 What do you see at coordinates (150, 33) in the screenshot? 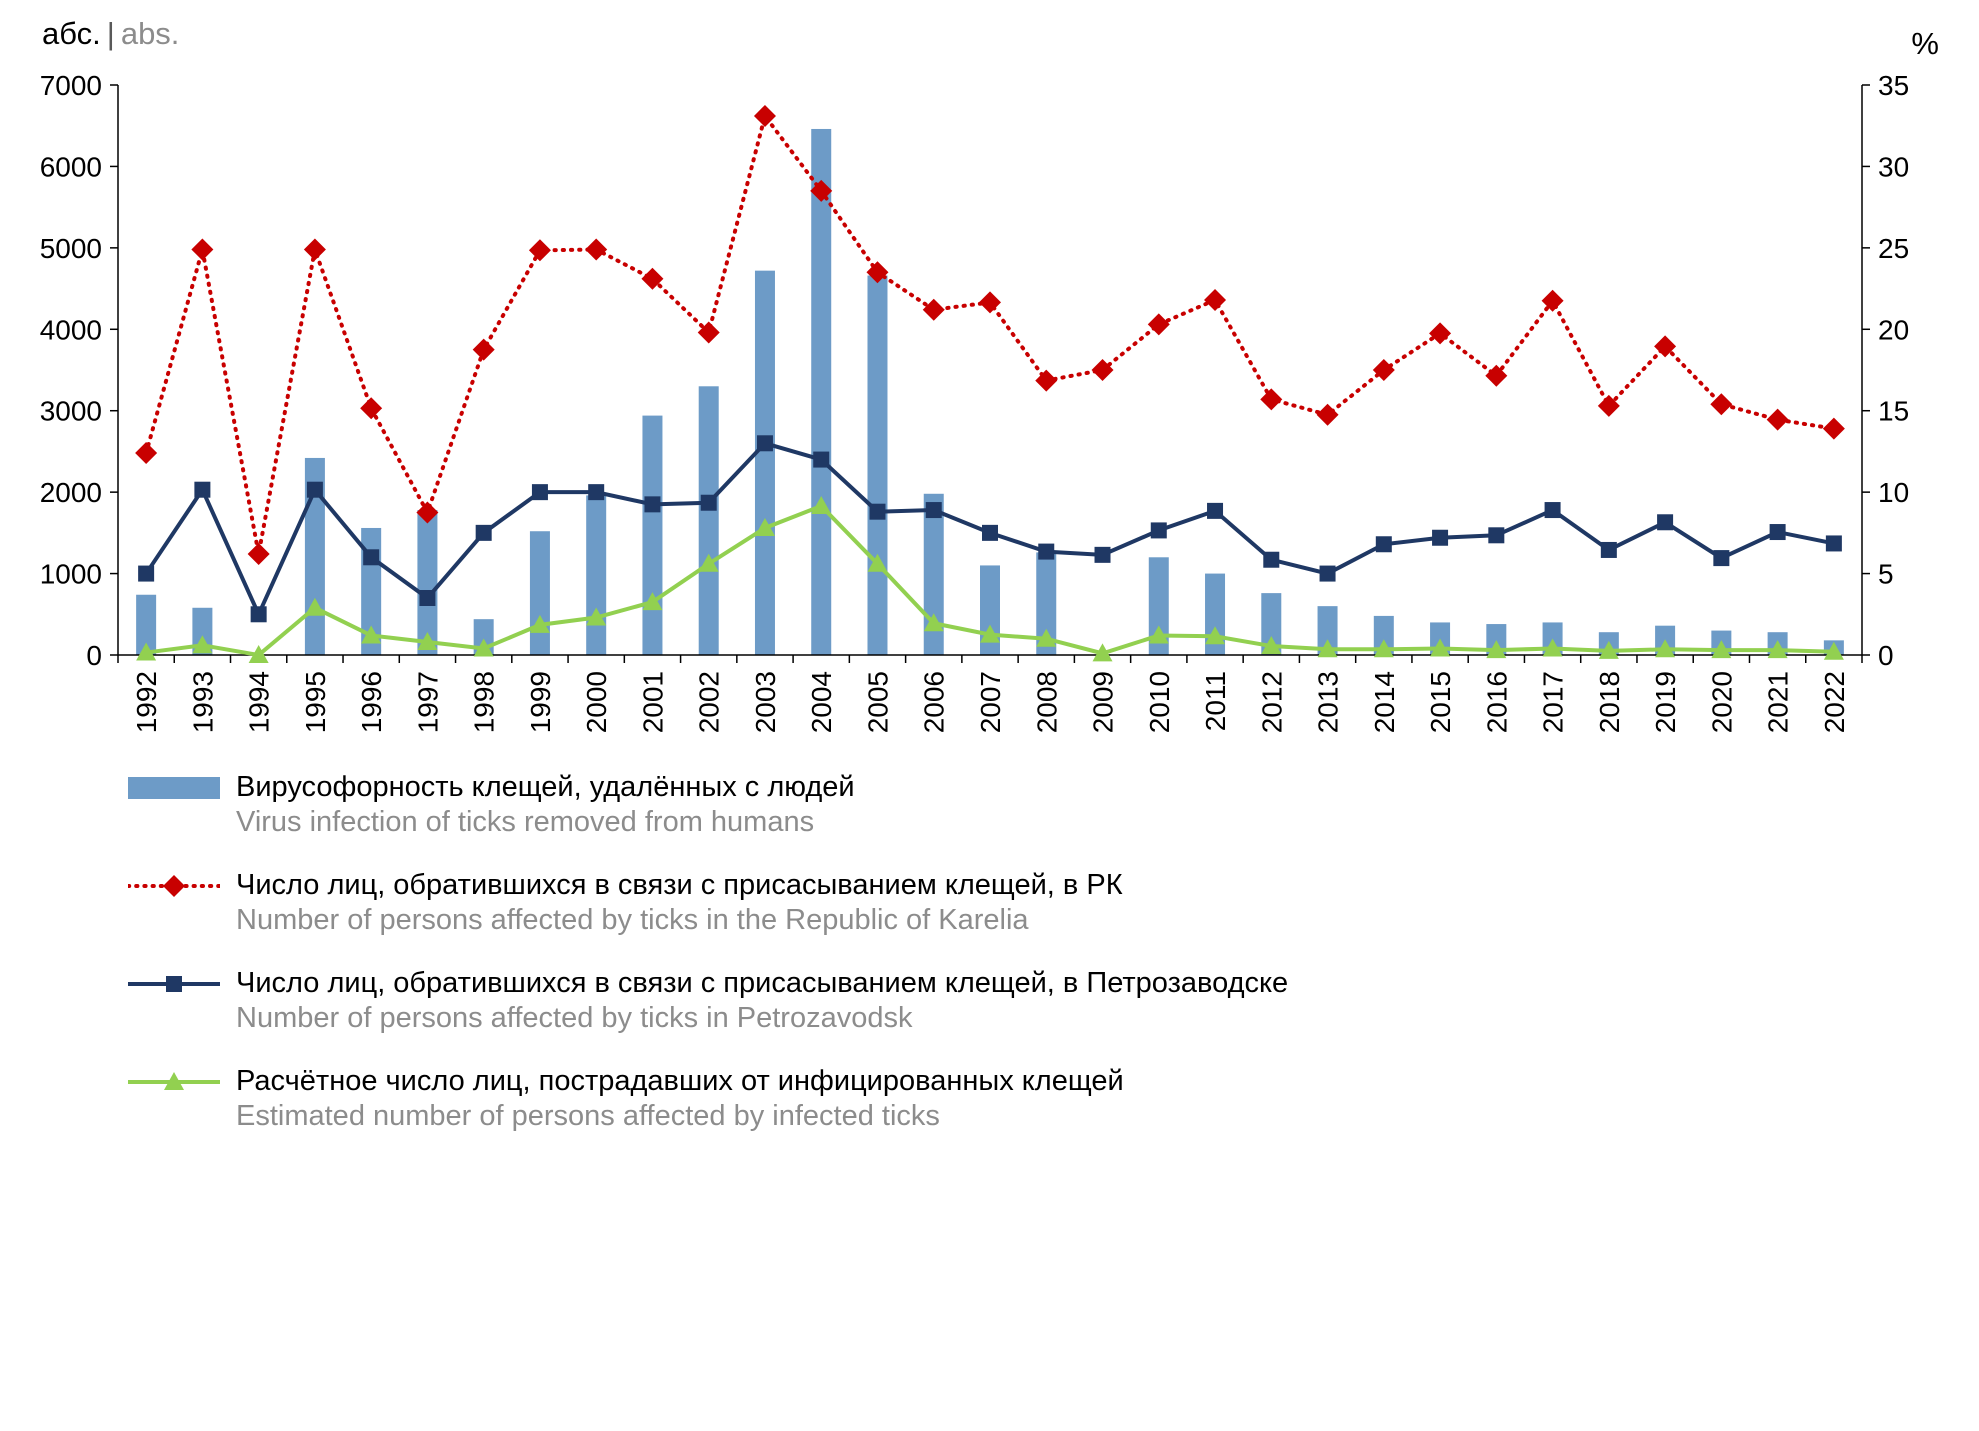
I see `left-axis-unit-en: abs.` at bounding box center [150, 33].